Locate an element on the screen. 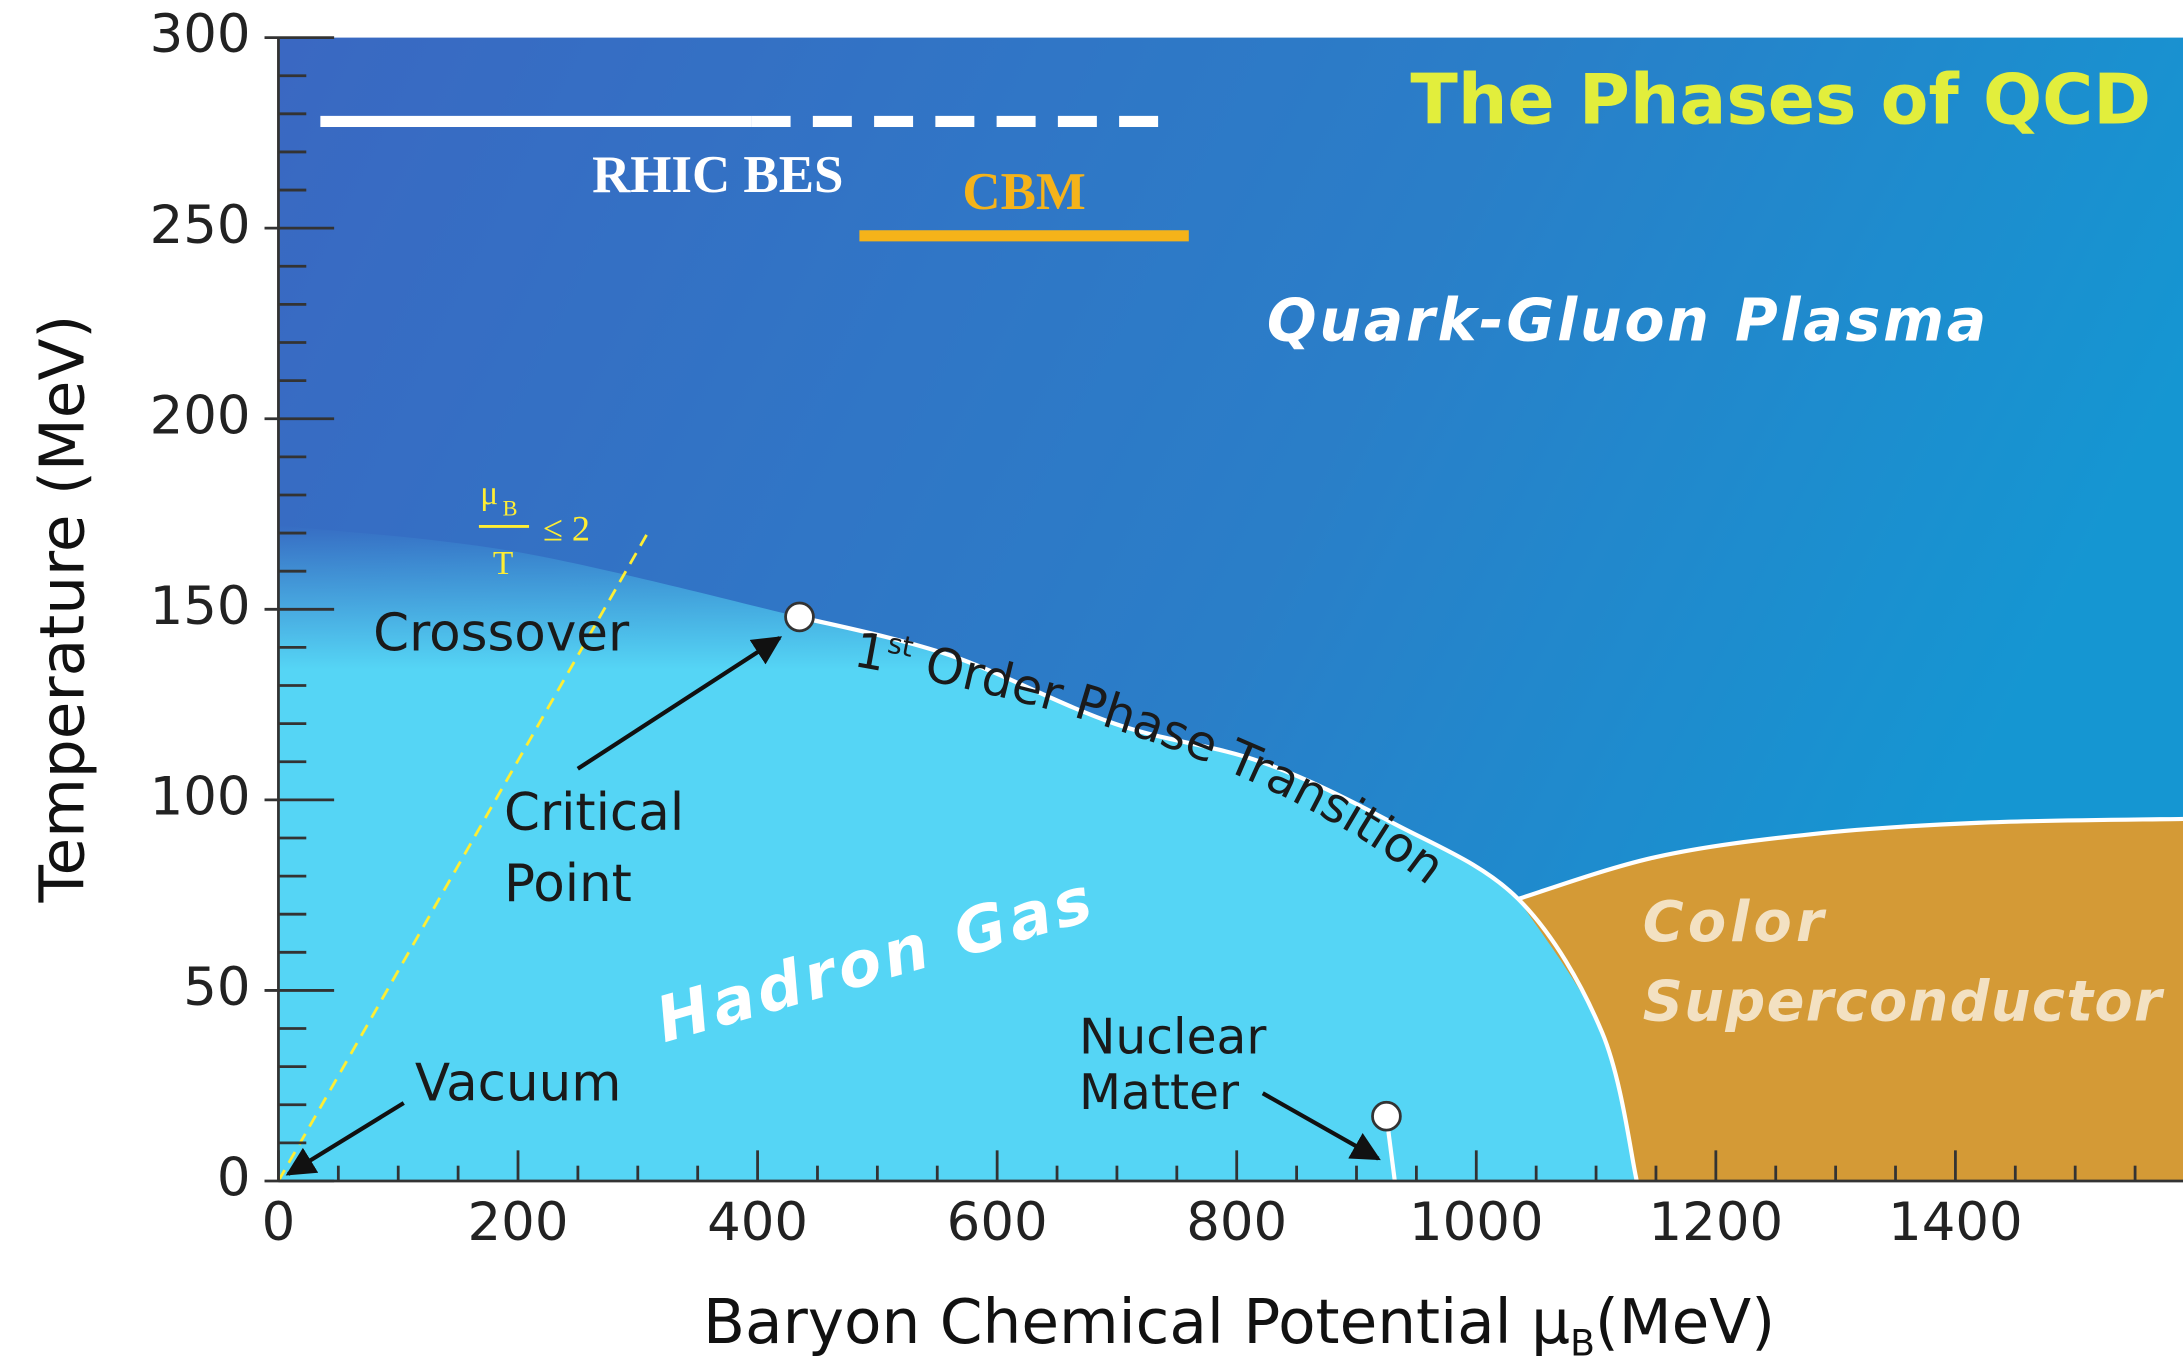  region-label: Vacuum is located at coordinates (518, 1083).